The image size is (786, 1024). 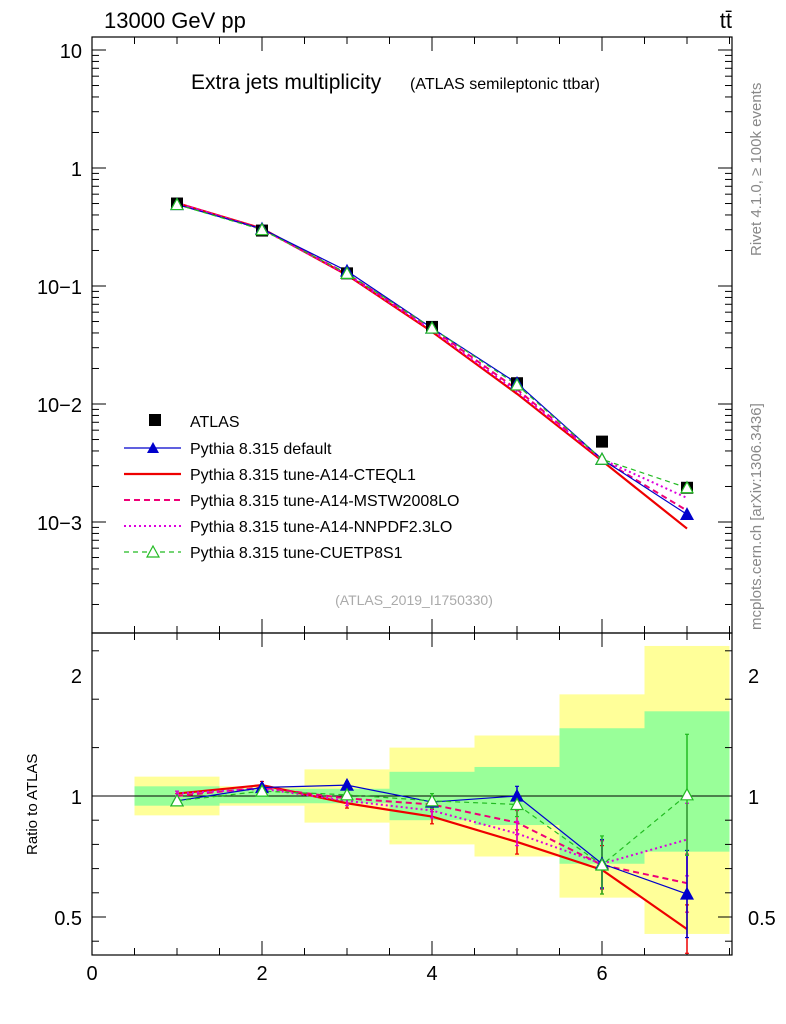 What do you see at coordinates (762, 919) in the screenshot?
I see `ratio-tick-label-right-0-5: 0.5` at bounding box center [762, 919].